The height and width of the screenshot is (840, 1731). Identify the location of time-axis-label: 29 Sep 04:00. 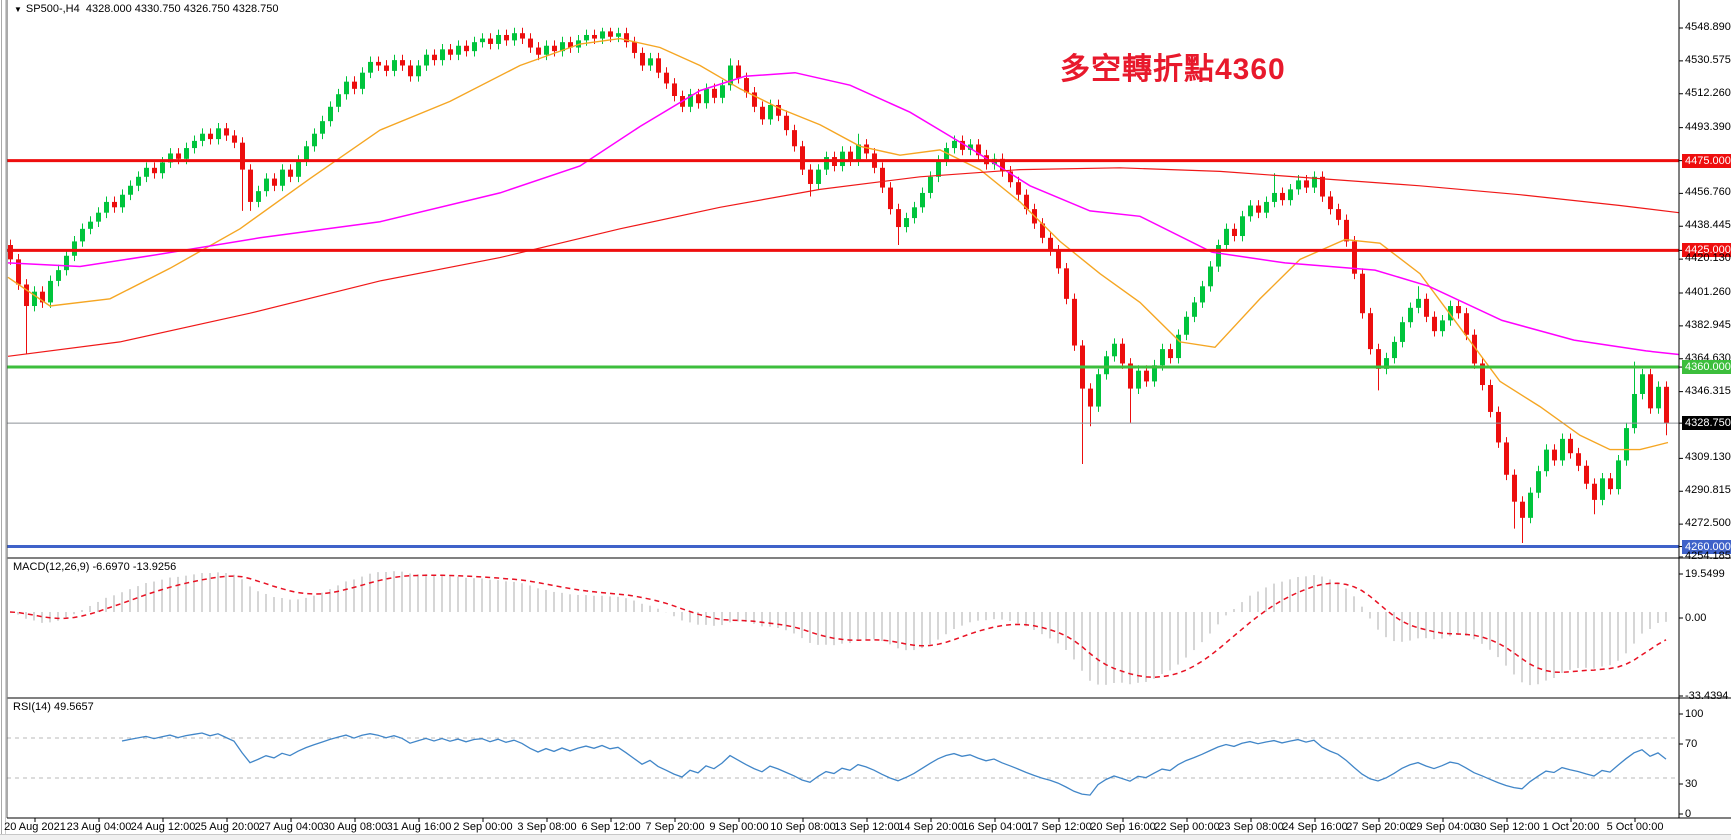
(1443, 827).